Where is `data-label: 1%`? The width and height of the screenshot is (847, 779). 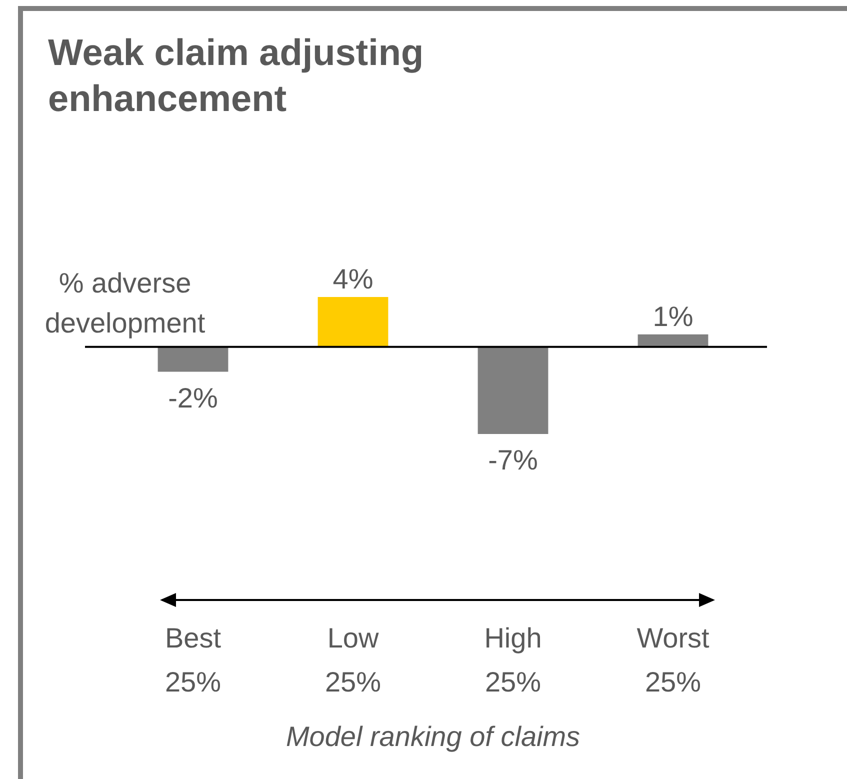 data-label: 1% is located at coordinates (673, 316).